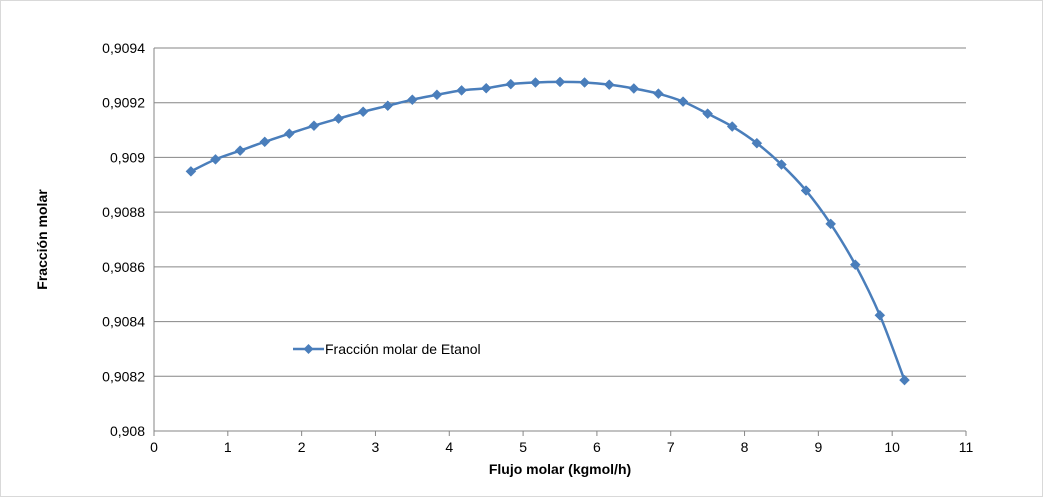 This screenshot has width=1043, height=501. Describe the element at coordinates (123, 267) in the screenshot. I see `y-tick-label: 0,9086` at that location.